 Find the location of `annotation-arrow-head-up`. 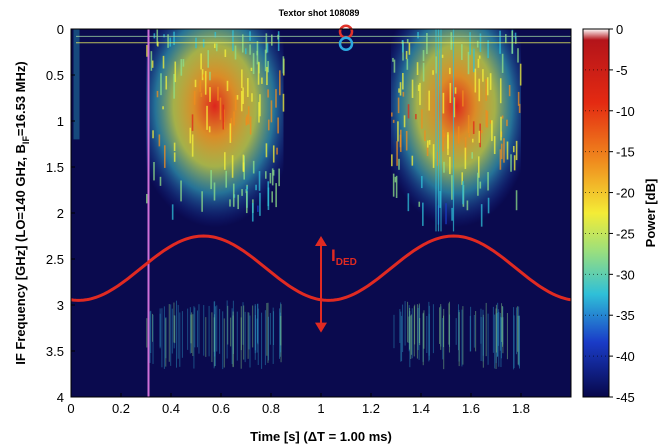

annotation-arrow-head-up is located at coordinates (321, 241).